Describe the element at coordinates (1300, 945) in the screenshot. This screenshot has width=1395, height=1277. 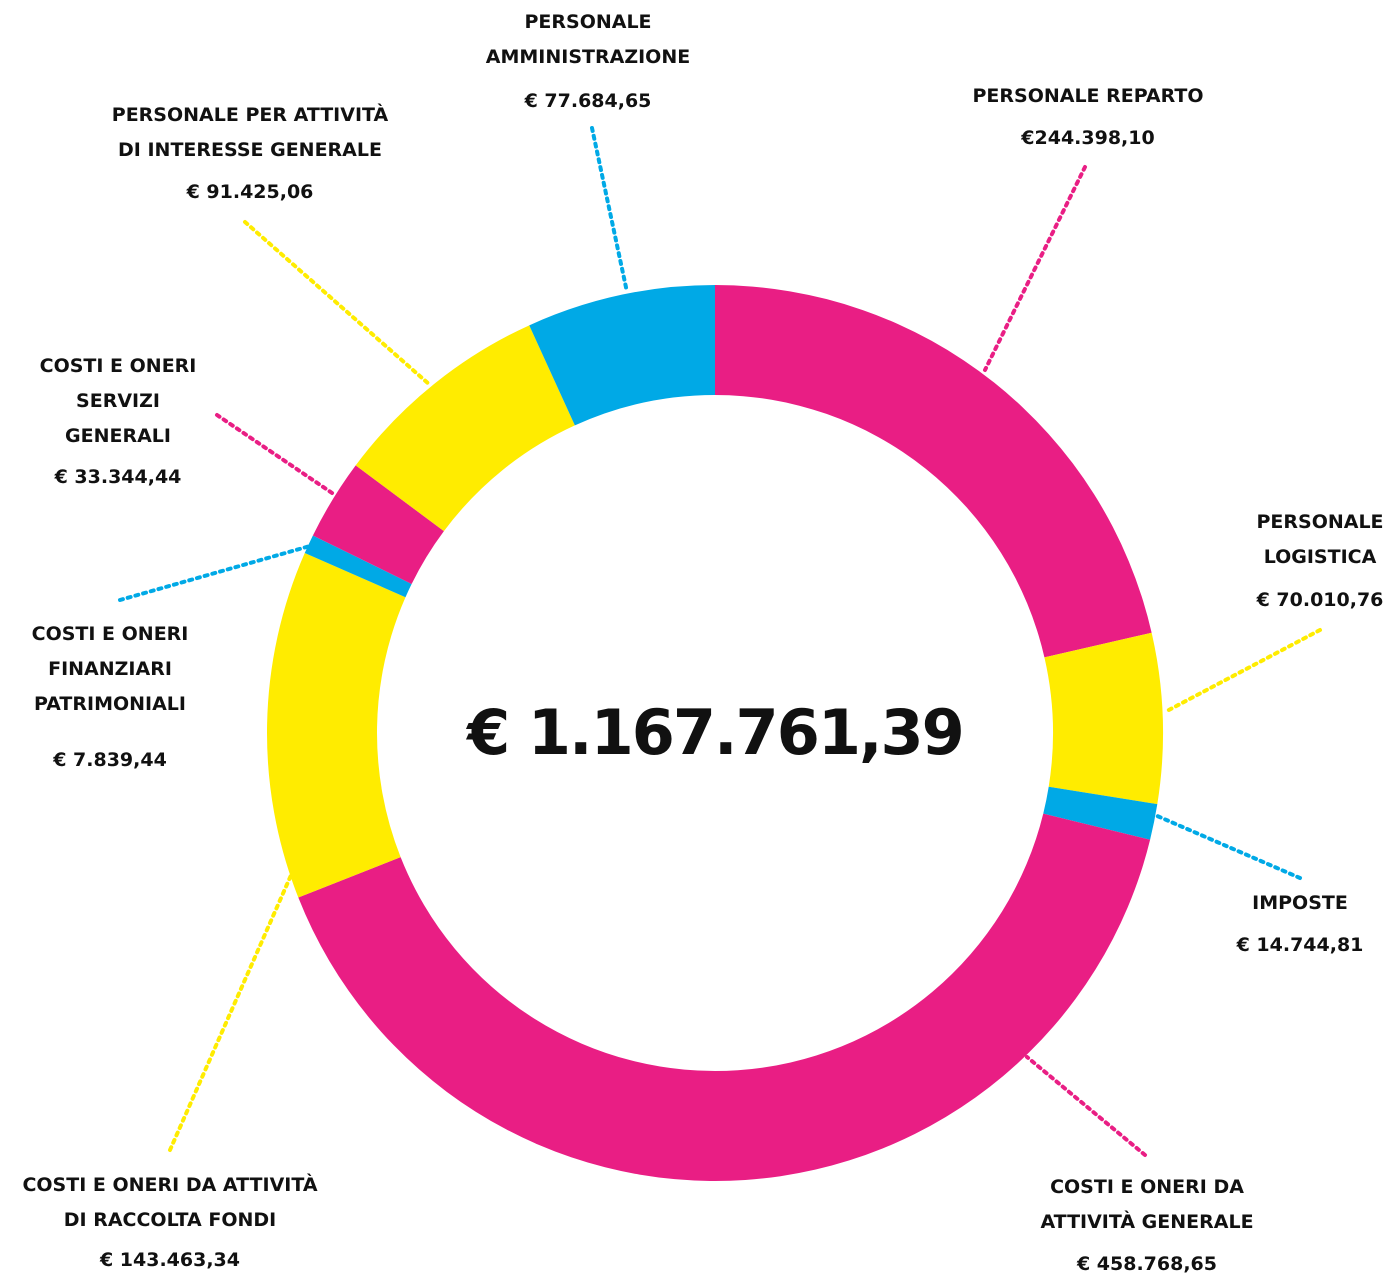
I see `value-label: € 14.744,81` at that location.